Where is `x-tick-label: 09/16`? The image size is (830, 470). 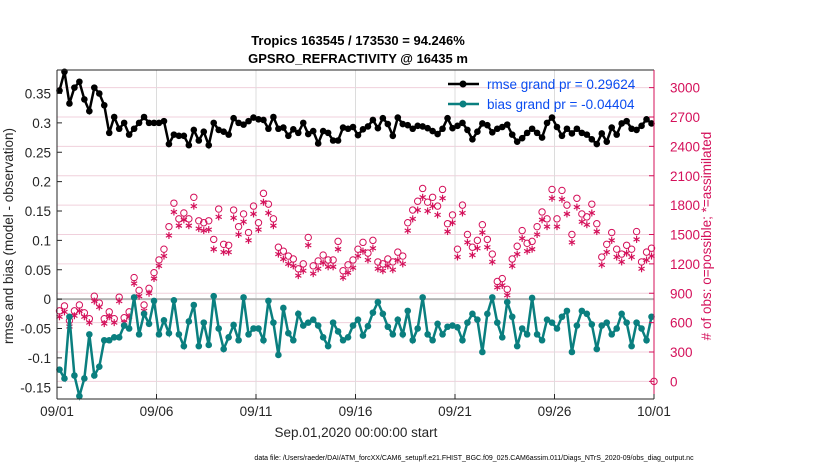
x-tick-label: 09/16 is located at coordinates (356, 411).